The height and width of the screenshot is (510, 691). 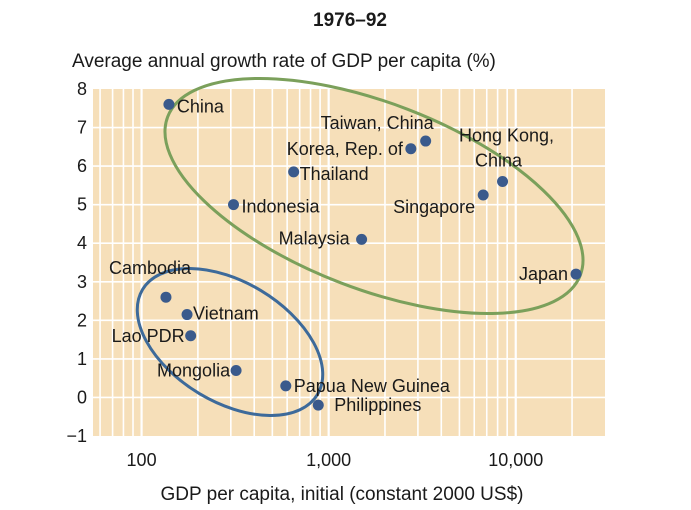 I want to click on chart-title: 1976–92, so click(x=350, y=20).